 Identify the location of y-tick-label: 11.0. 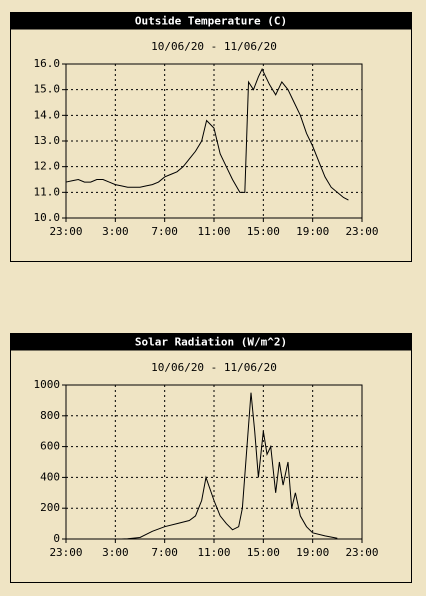
(47, 191).